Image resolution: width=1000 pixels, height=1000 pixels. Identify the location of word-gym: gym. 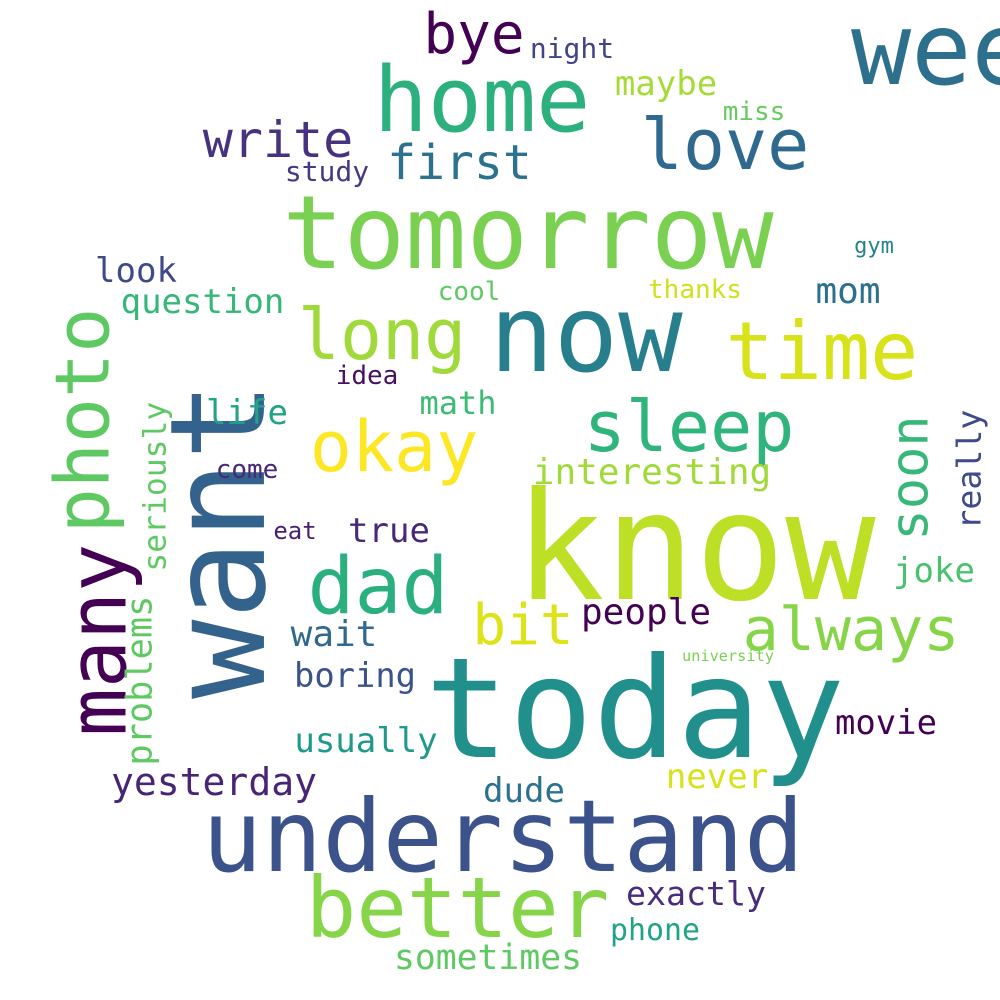
(874, 246).